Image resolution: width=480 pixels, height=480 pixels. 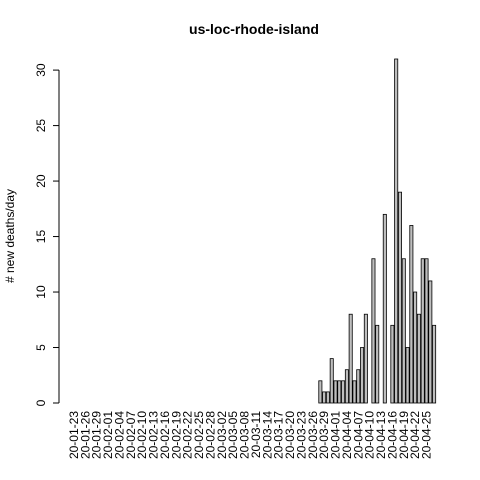 I want to click on x-tick-label: 20-04-13, so click(x=381, y=435).